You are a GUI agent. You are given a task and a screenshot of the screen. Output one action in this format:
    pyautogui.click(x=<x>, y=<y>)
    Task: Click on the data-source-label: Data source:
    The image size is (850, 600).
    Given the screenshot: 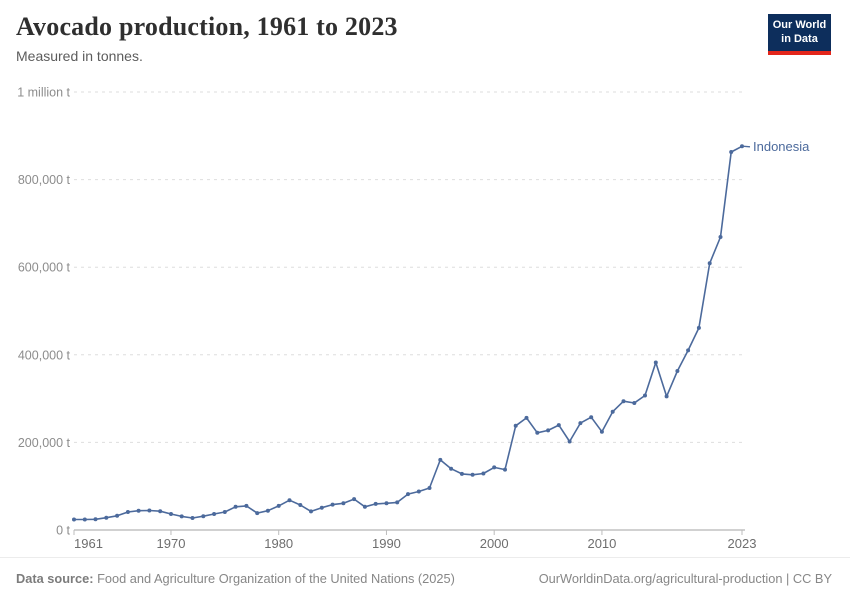 What is the action you would take?
    pyautogui.click(x=55, y=578)
    